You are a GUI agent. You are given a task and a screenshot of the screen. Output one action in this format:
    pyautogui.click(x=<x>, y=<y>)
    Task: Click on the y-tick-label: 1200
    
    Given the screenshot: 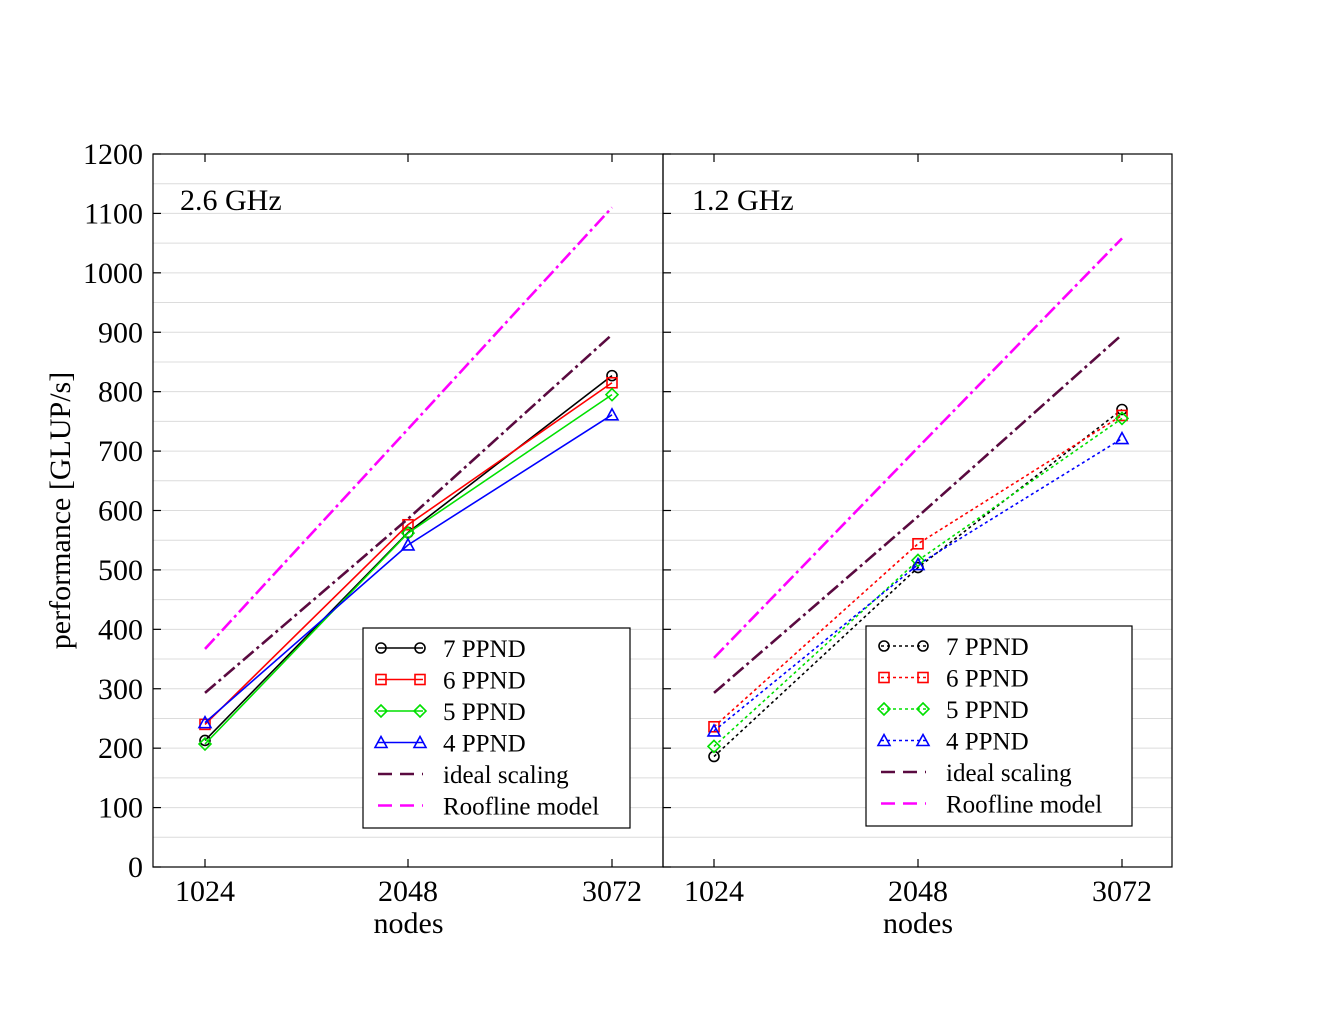 What is the action you would take?
    pyautogui.click(x=113, y=154)
    